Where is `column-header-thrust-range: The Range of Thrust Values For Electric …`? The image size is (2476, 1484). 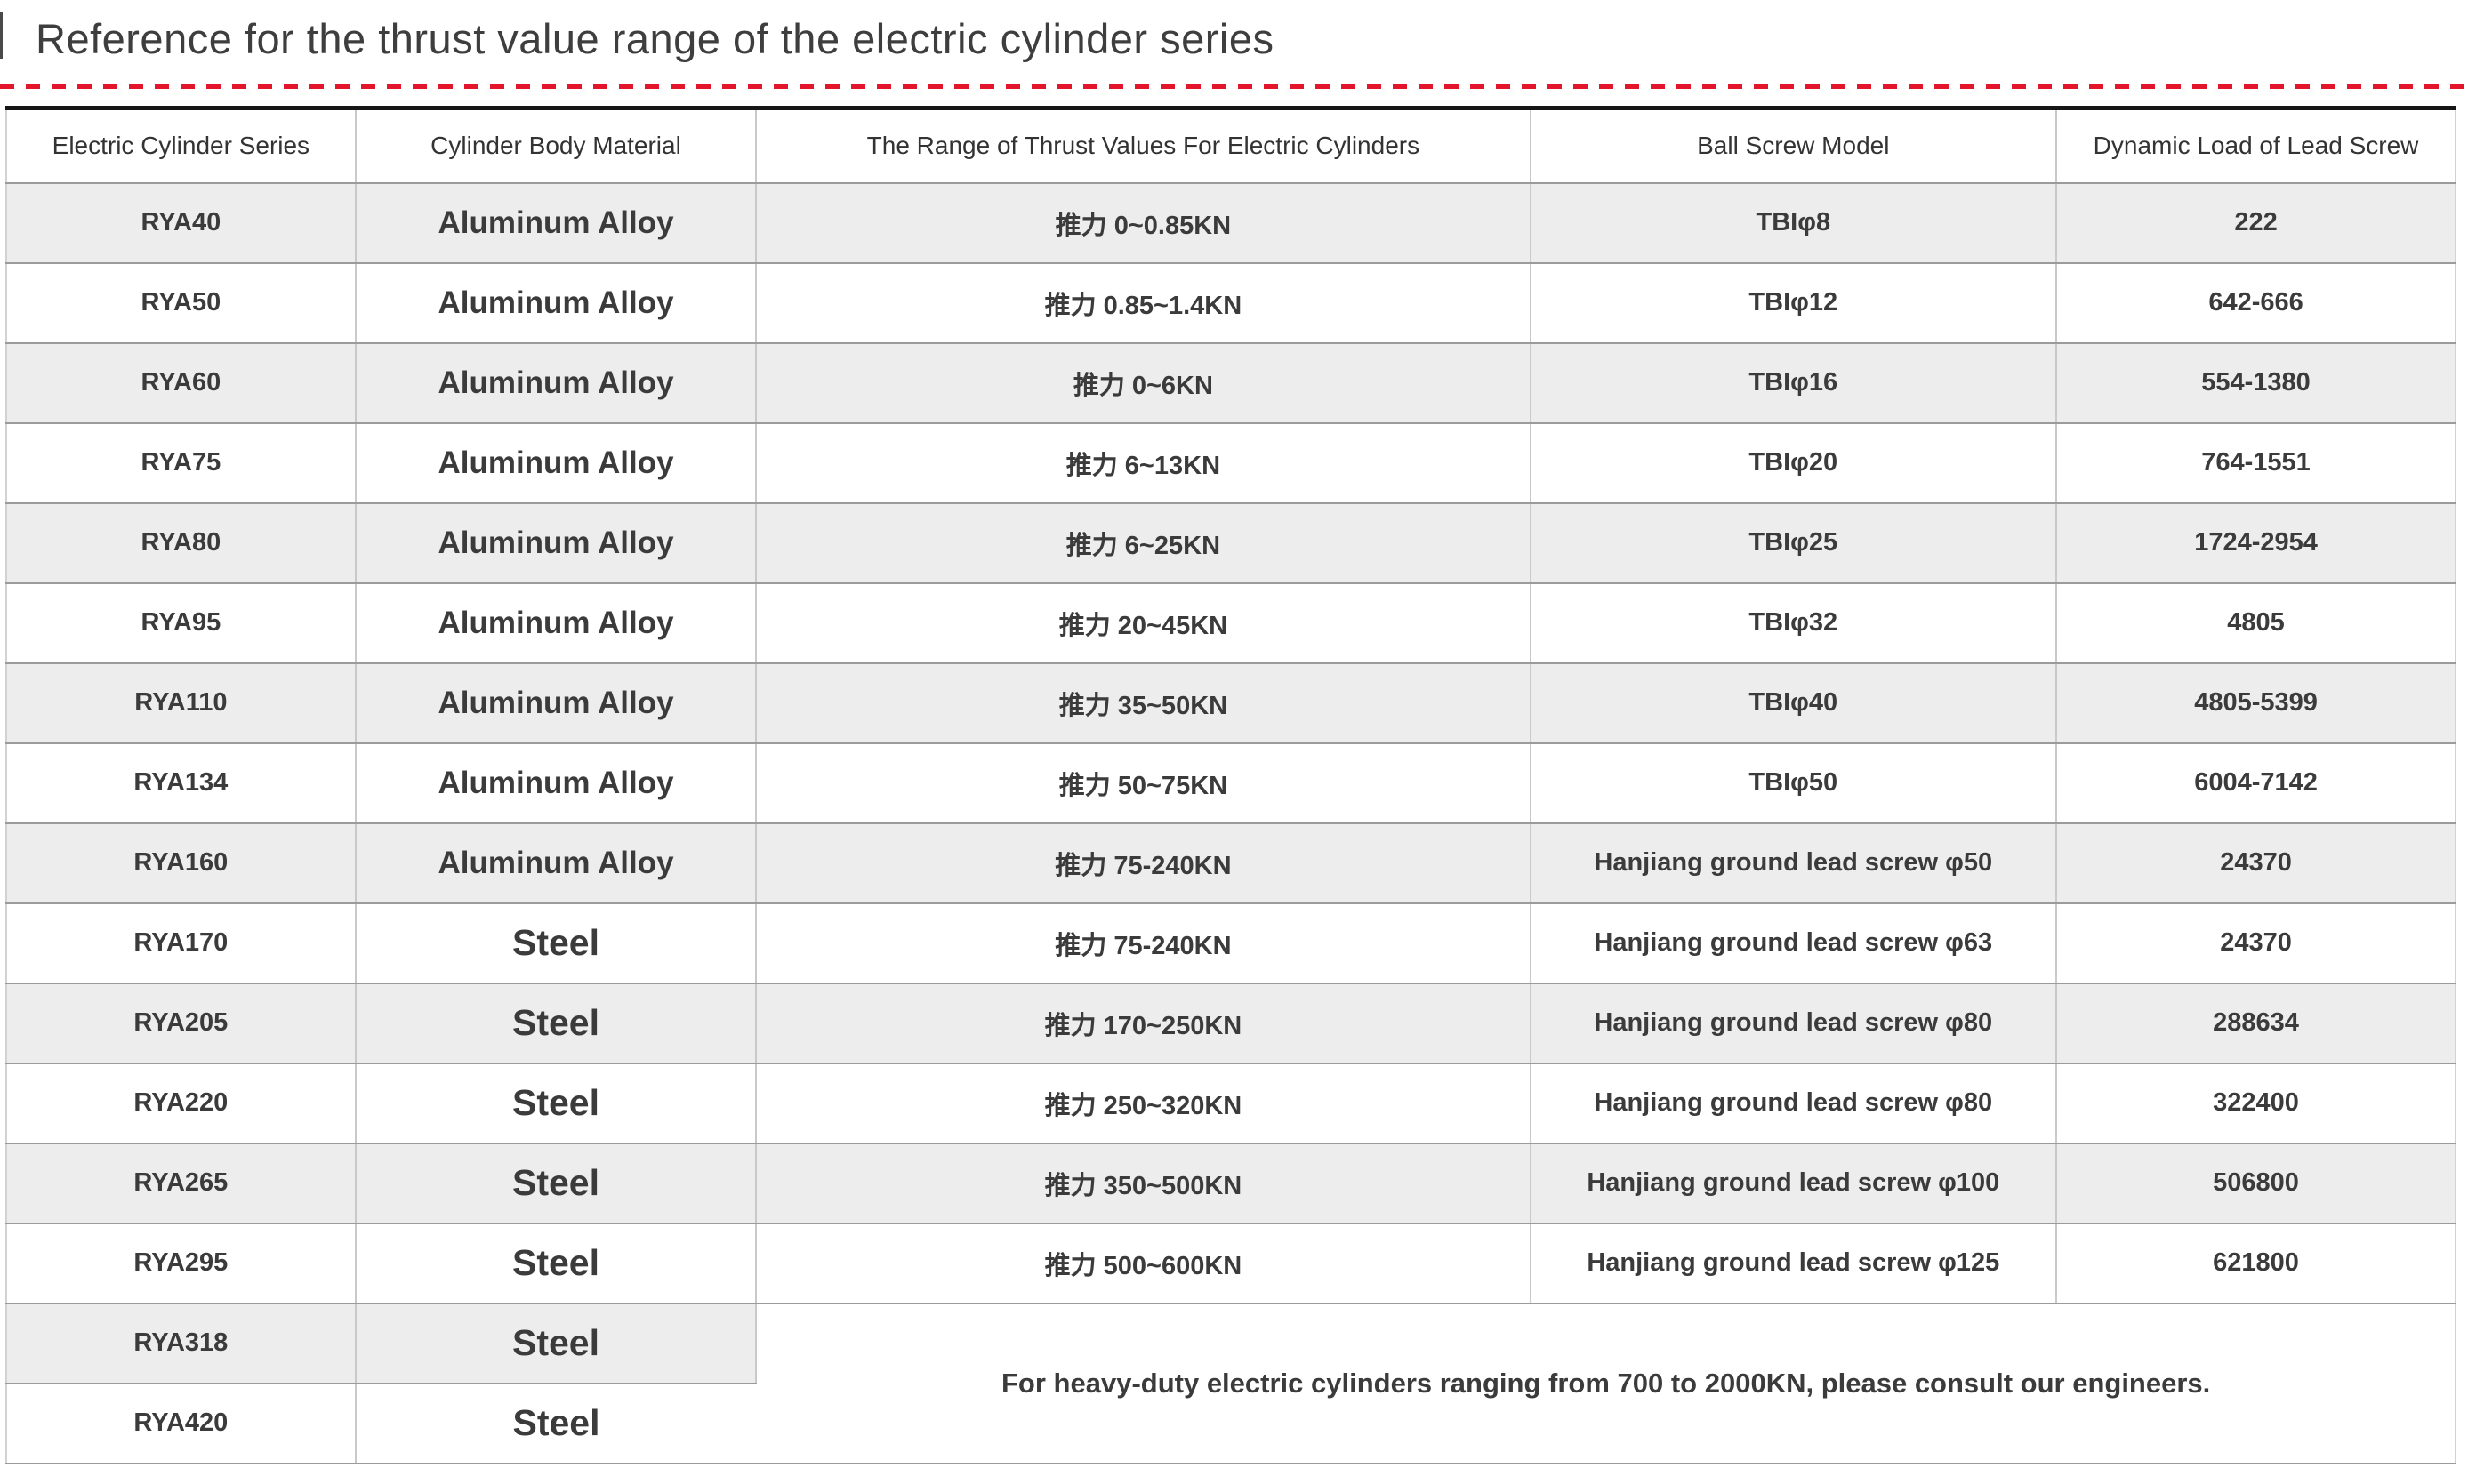 column-header-thrust-range: The Range of Thrust Values For Electric … is located at coordinates (1143, 146).